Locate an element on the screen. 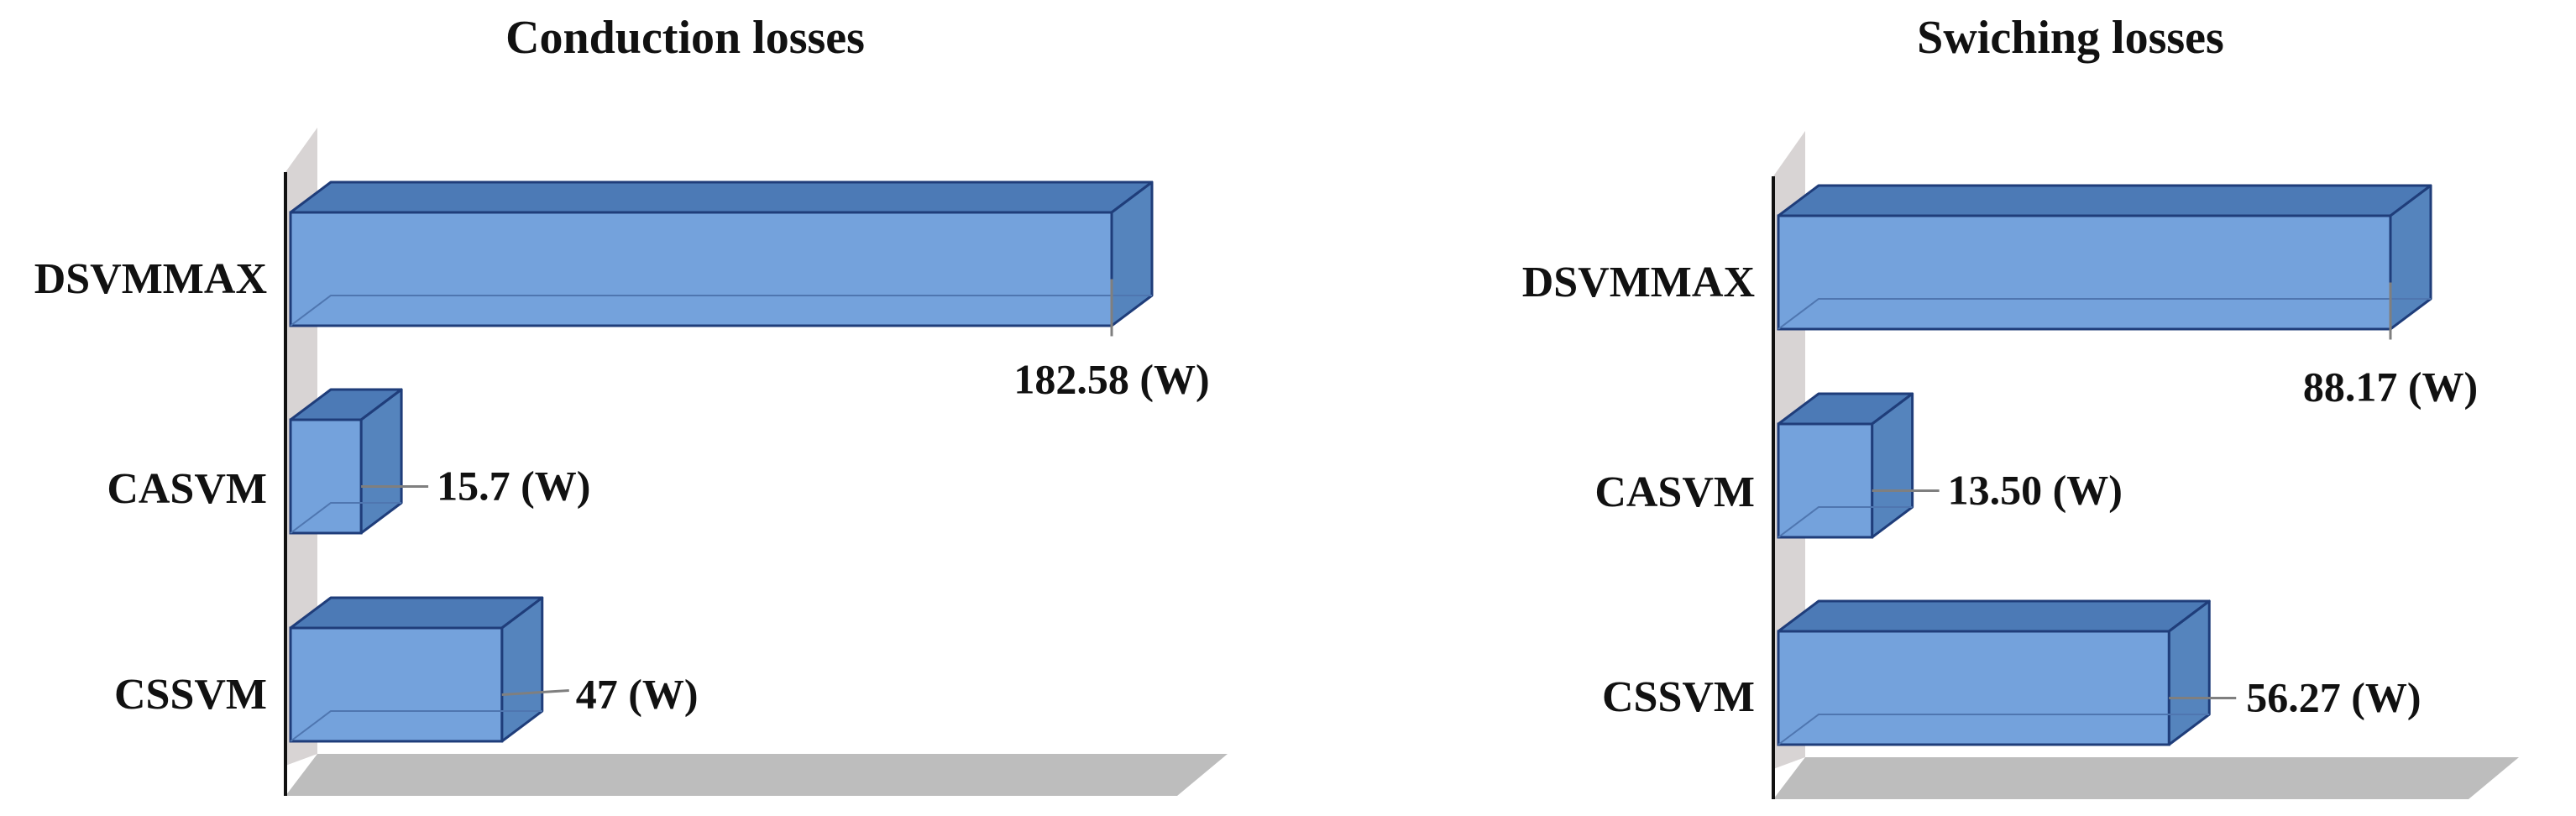 The image size is (2576, 816). data-label-casvm: 13.50 (W) is located at coordinates (2036, 490).